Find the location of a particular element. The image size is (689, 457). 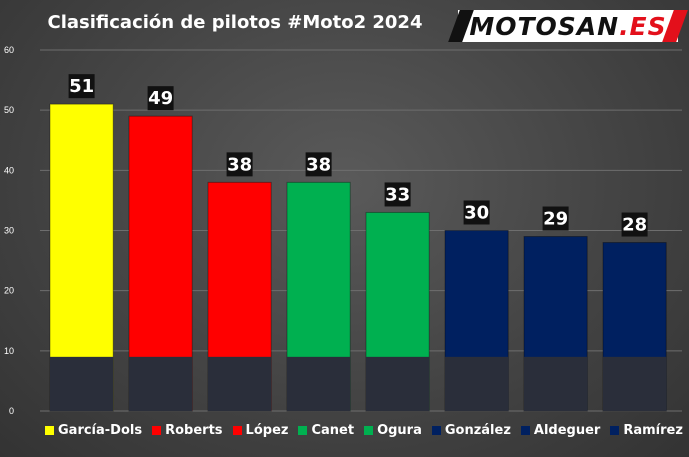

legend-label: Ogura is located at coordinates (399, 430).